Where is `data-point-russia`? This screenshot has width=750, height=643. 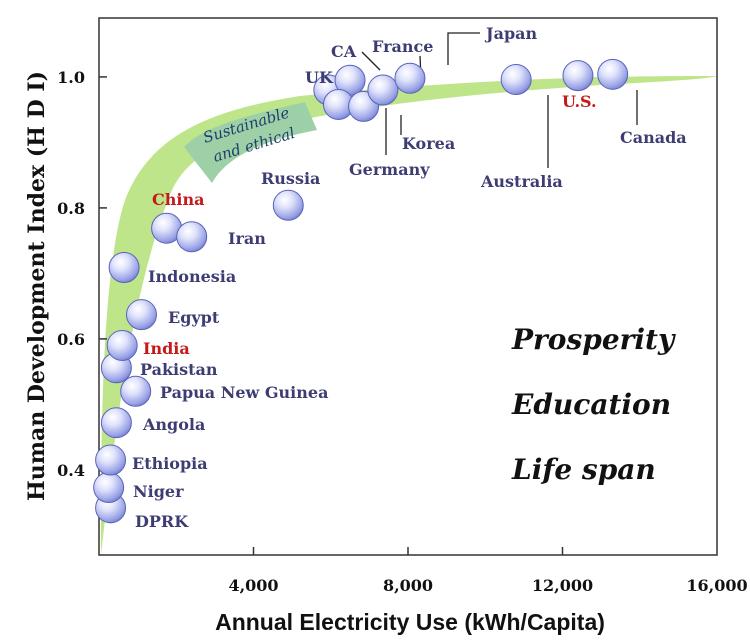 data-point-russia is located at coordinates (288, 205).